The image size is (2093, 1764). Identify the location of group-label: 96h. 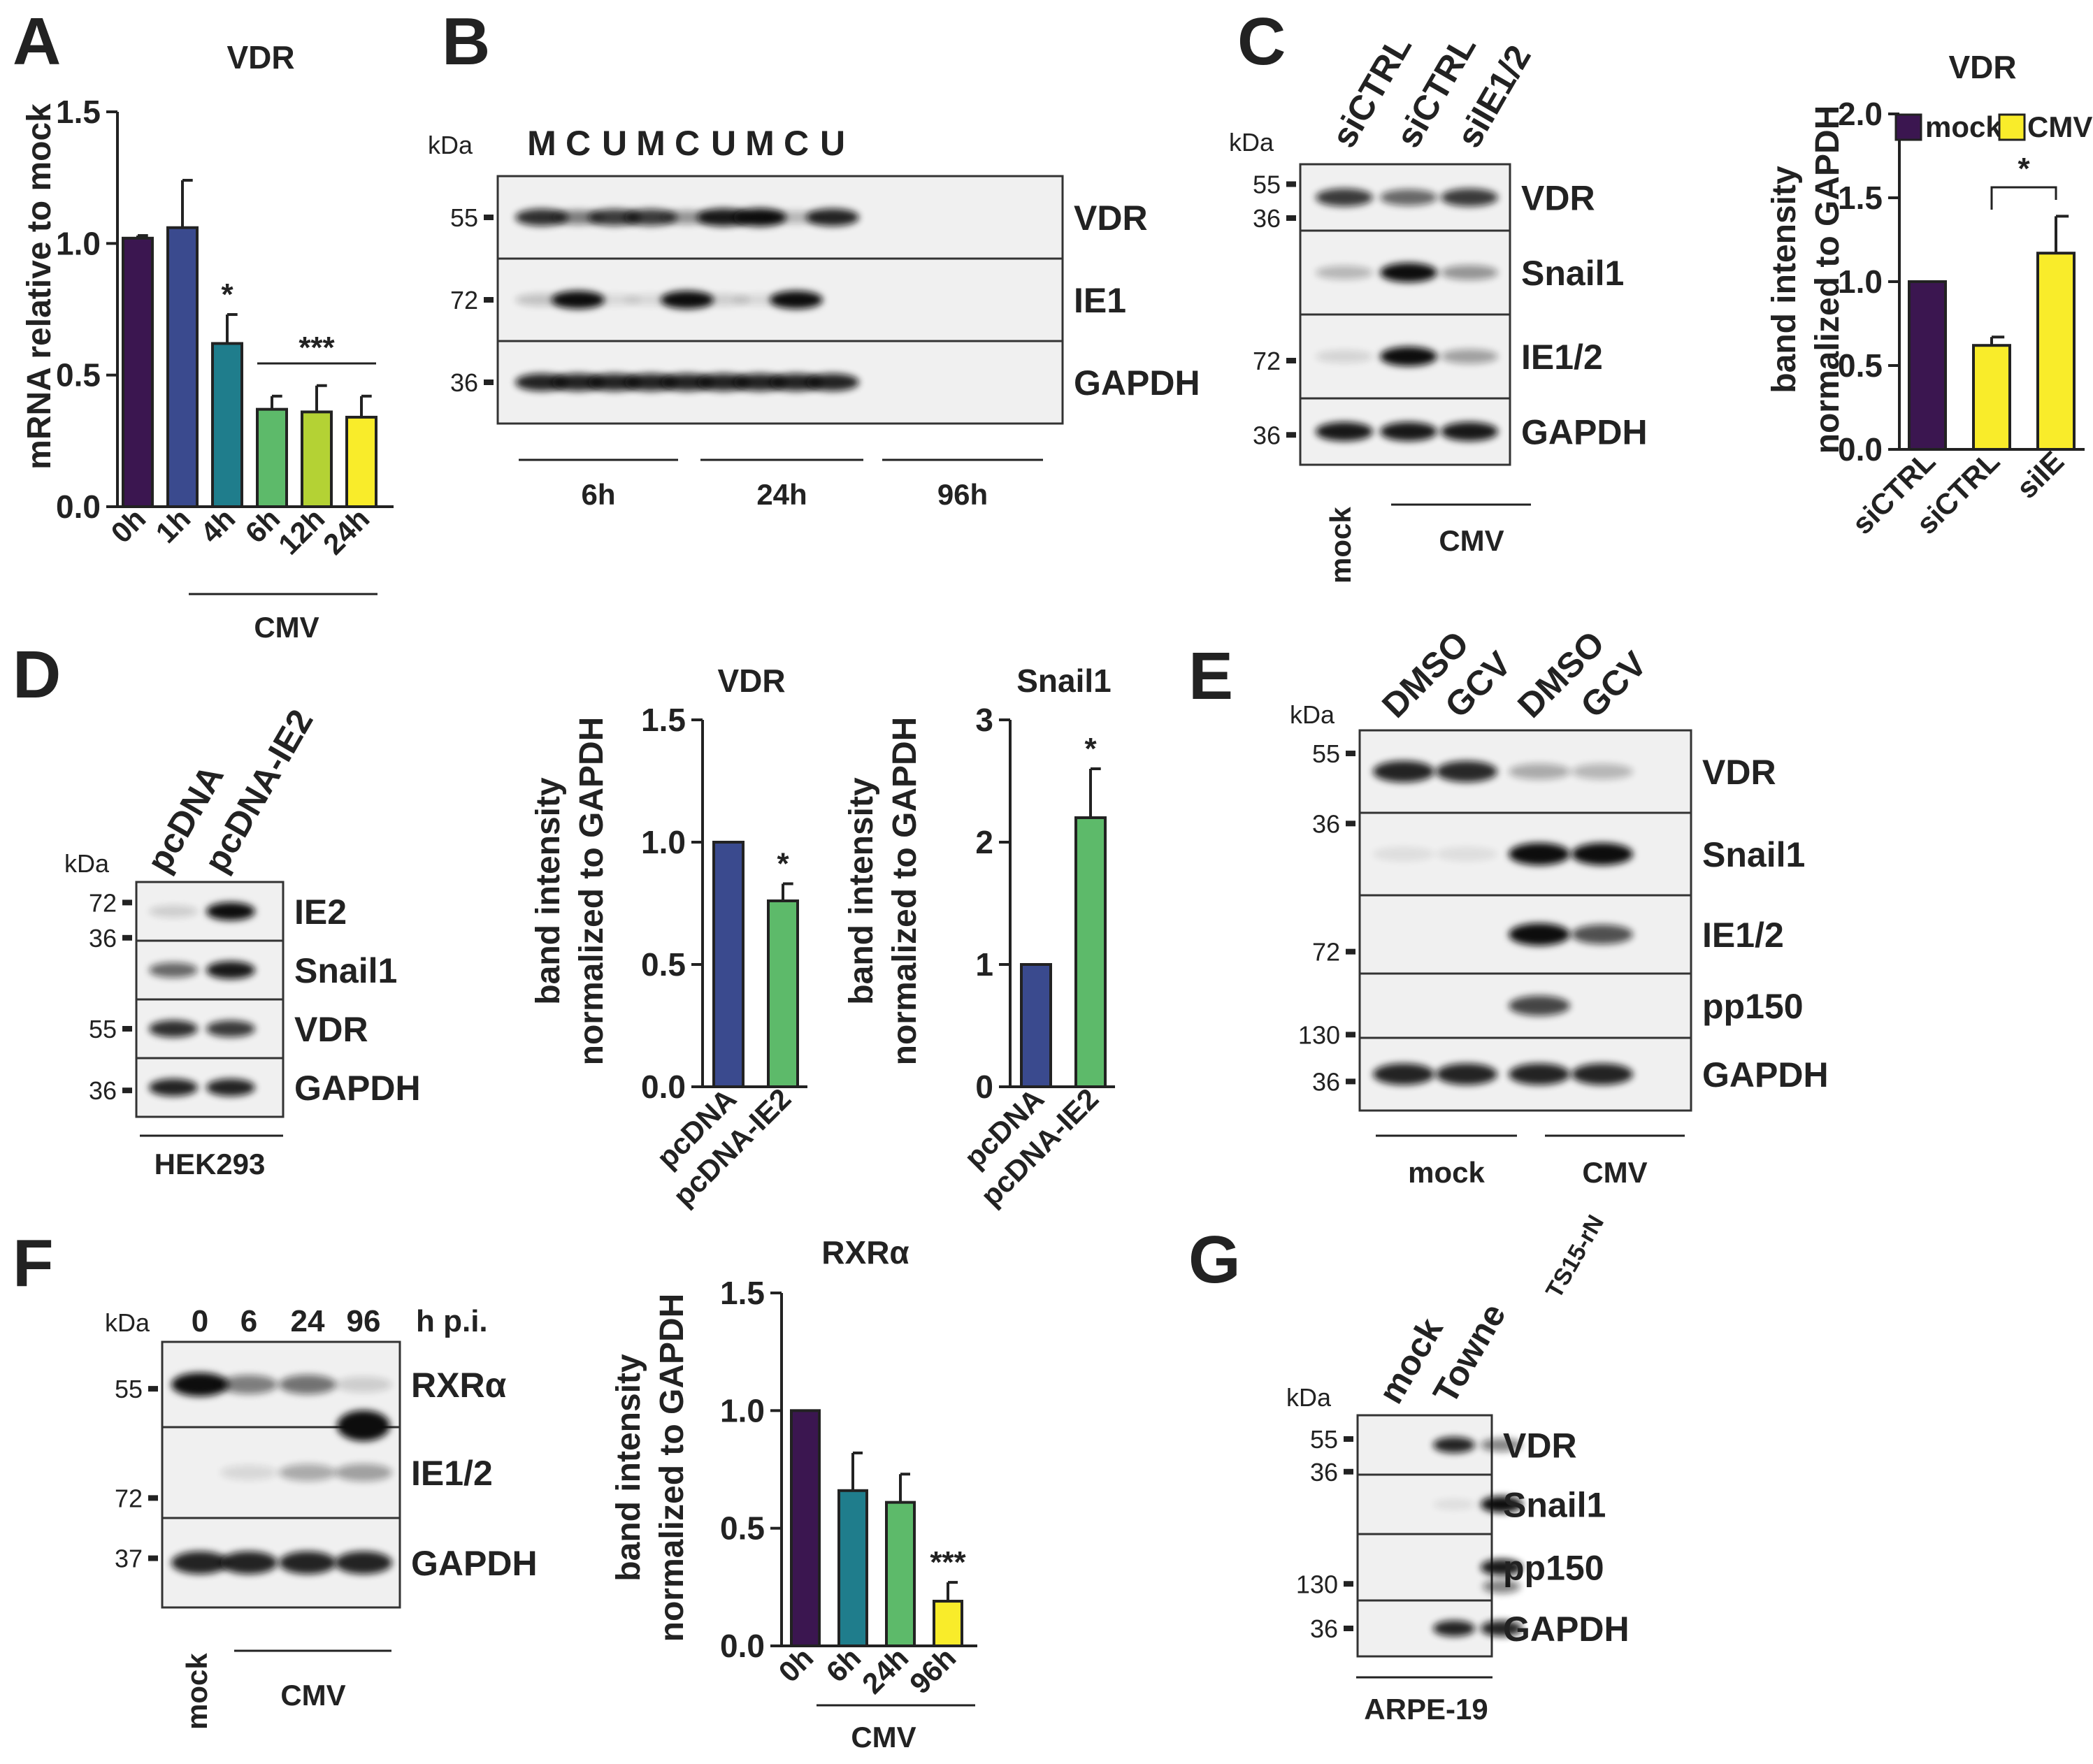
(962, 494).